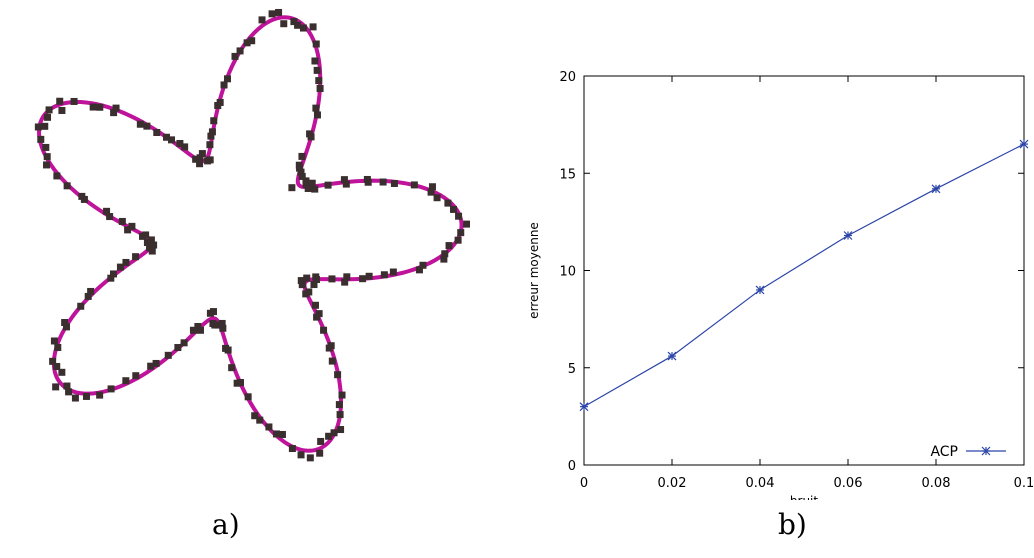 Image resolution: width=1034 pixels, height=558 pixels. Describe the element at coordinates (584, 483) in the screenshot. I see `x-tick-label: 0` at that location.